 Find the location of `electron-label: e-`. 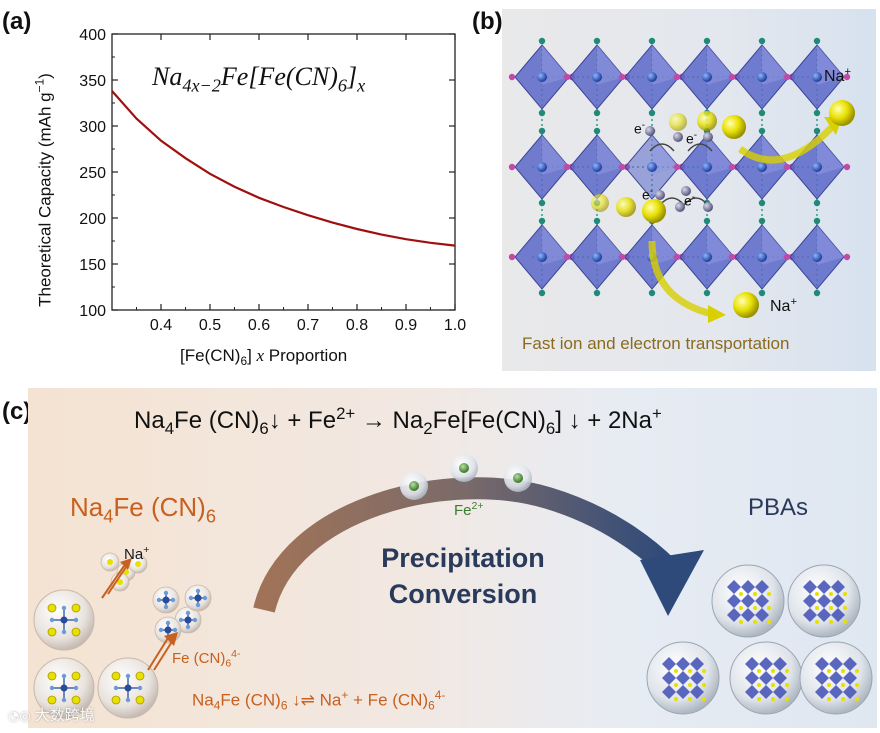

electron-label: e- is located at coordinates (690, 200).